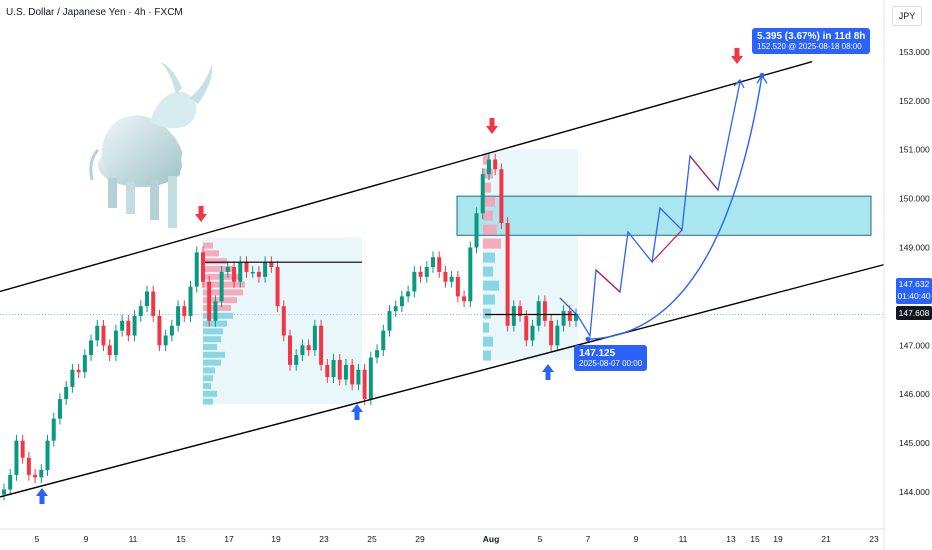 The height and width of the screenshot is (550, 932). I want to click on y-tick-label: 145.000, so click(914, 443).